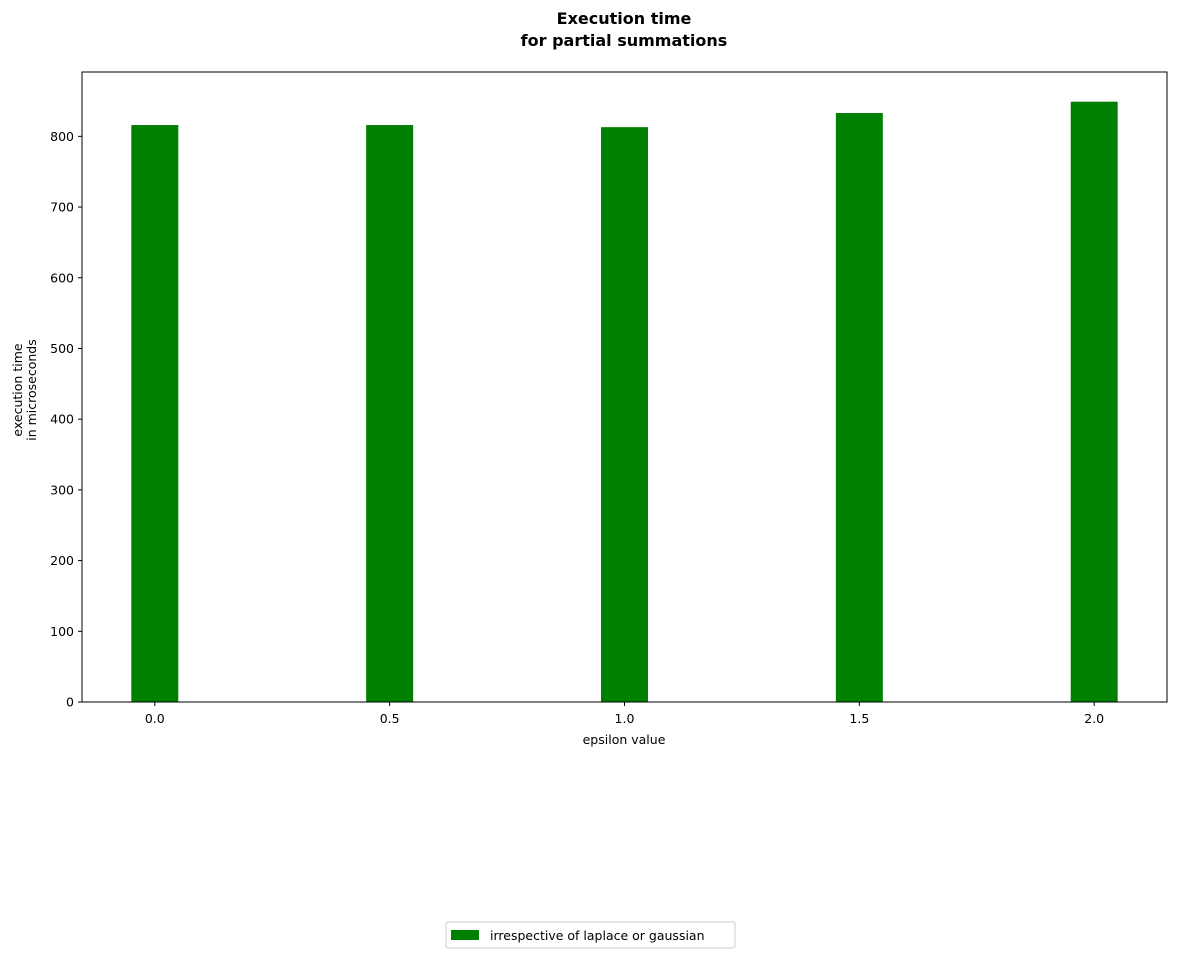  What do you see at coordinates (859, 407) in the screenshot?
I see `bar-1.5` at bounding box center [859, 407].